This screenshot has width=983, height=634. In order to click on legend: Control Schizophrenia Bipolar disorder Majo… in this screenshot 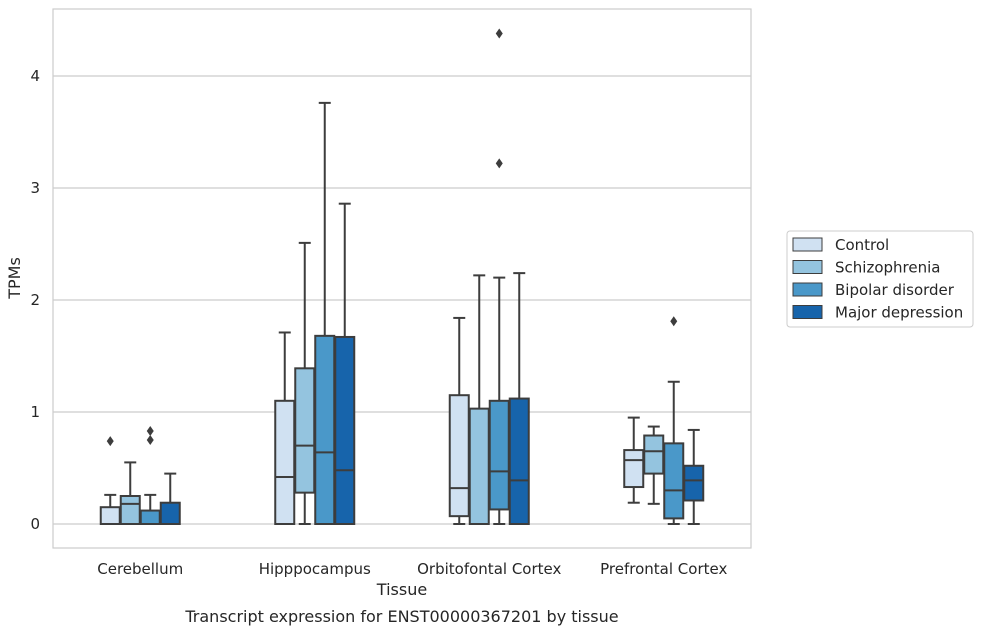, I will do `click(880, 279)`.